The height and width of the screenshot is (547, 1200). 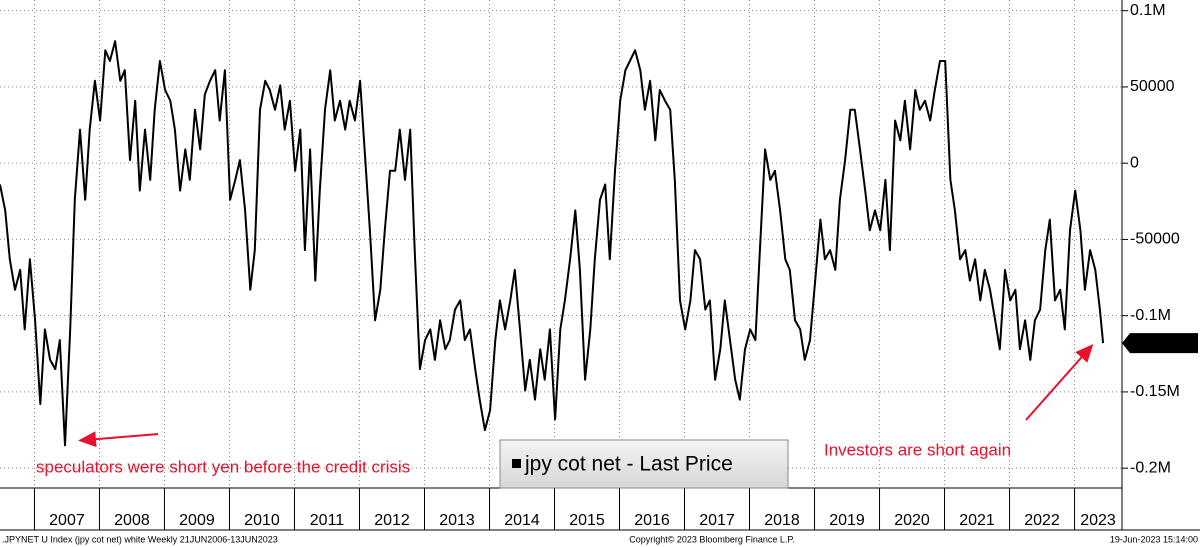 What do you see at coordinates (628, 464) in the screenshot?
I see `legend-label: jpy cot net - Last Price` at bounding box center [628, 464].